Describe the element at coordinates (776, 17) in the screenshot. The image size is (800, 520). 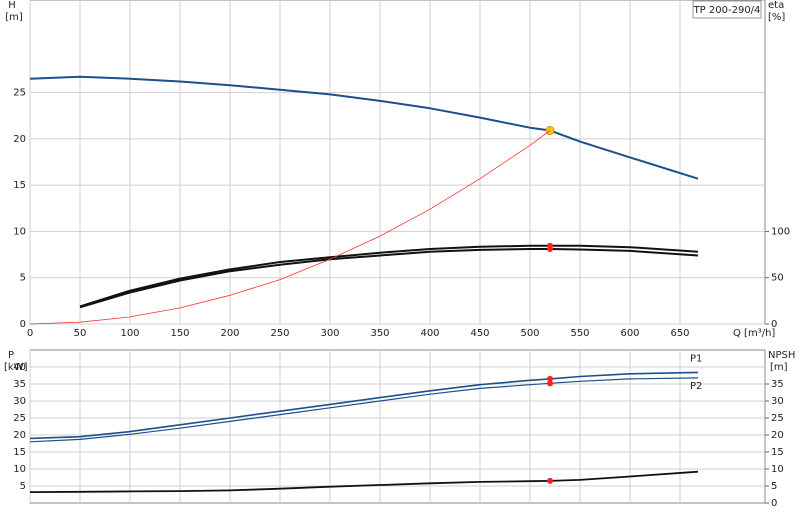
I see `y2-axis-unit: [%]` at that location.